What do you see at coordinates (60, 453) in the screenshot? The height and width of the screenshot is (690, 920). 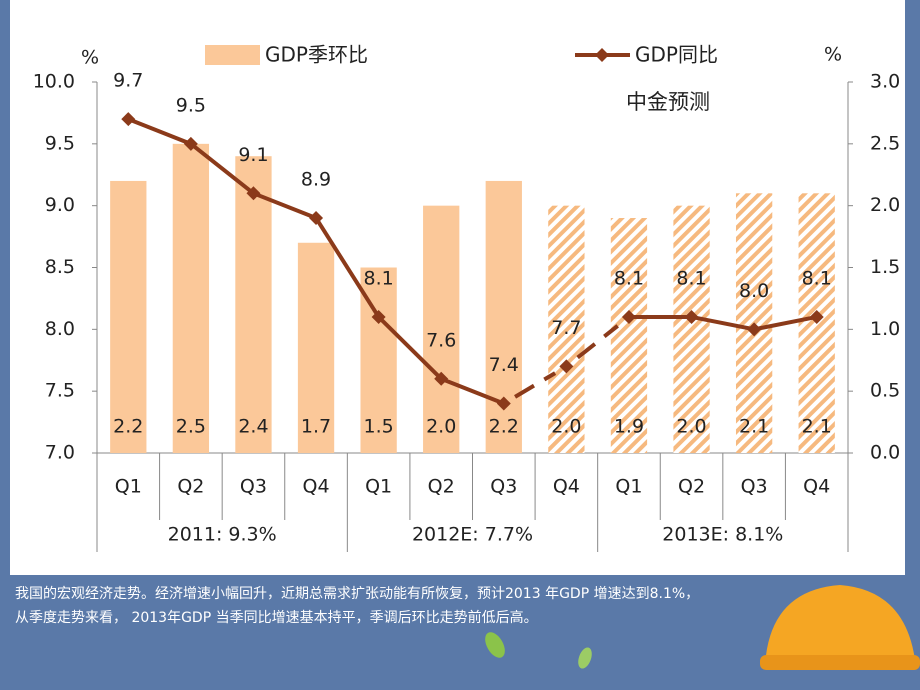 I see `y-tick-label: 7.0` at bounding box center [60, 453].